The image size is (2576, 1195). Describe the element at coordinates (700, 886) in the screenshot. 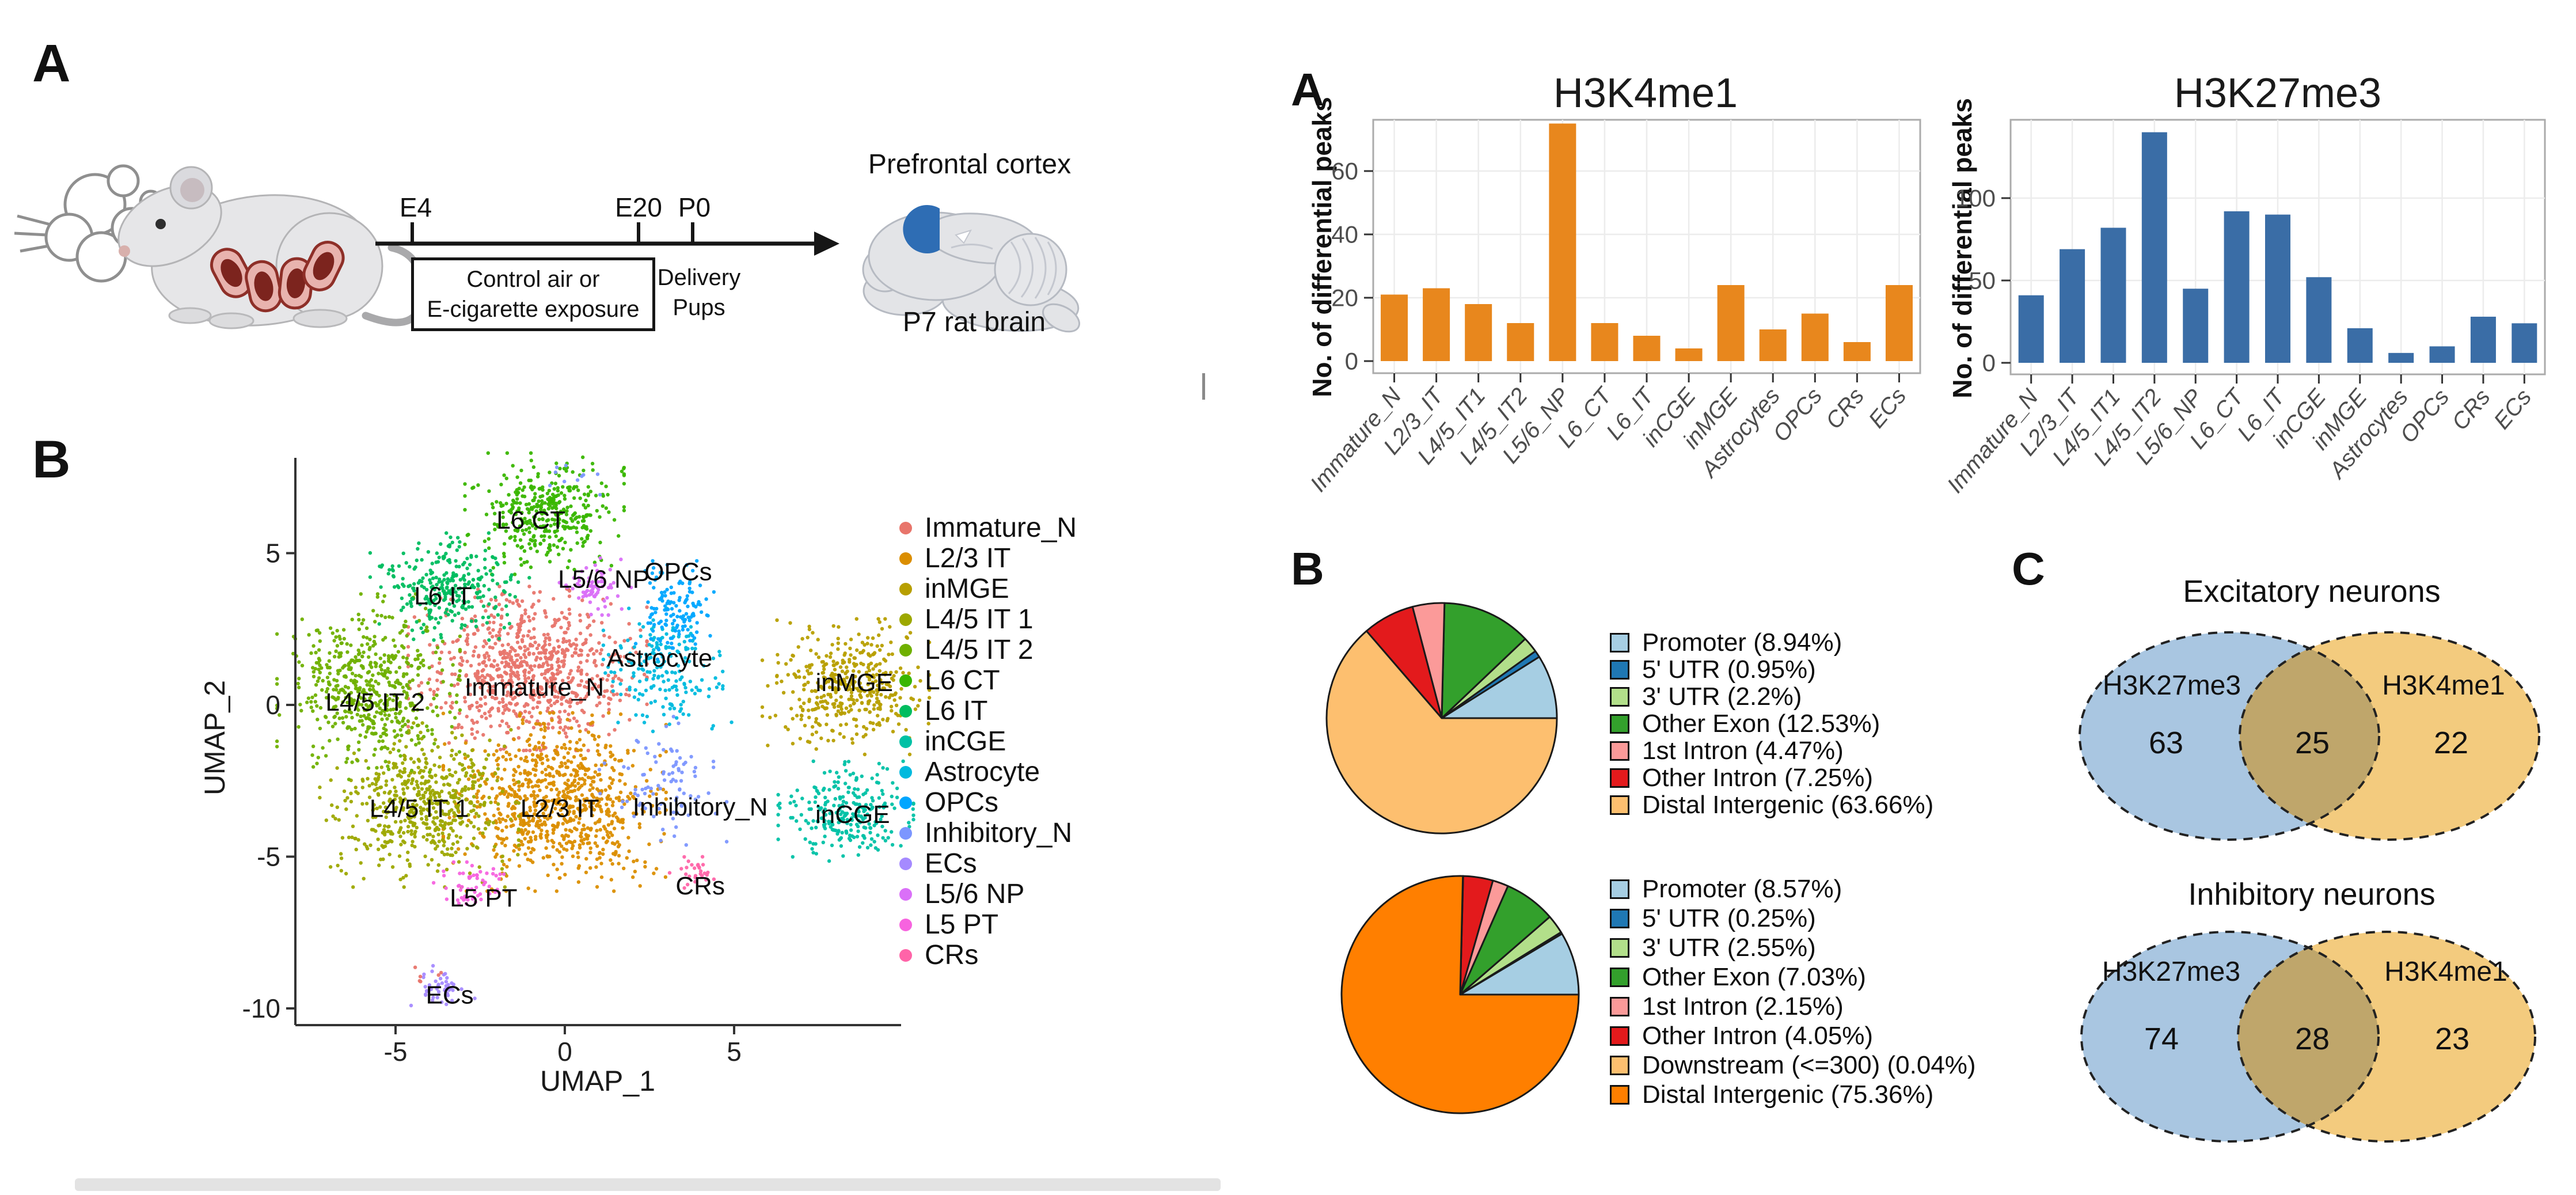

I see `umap-cluster-label: CRs` at that location.